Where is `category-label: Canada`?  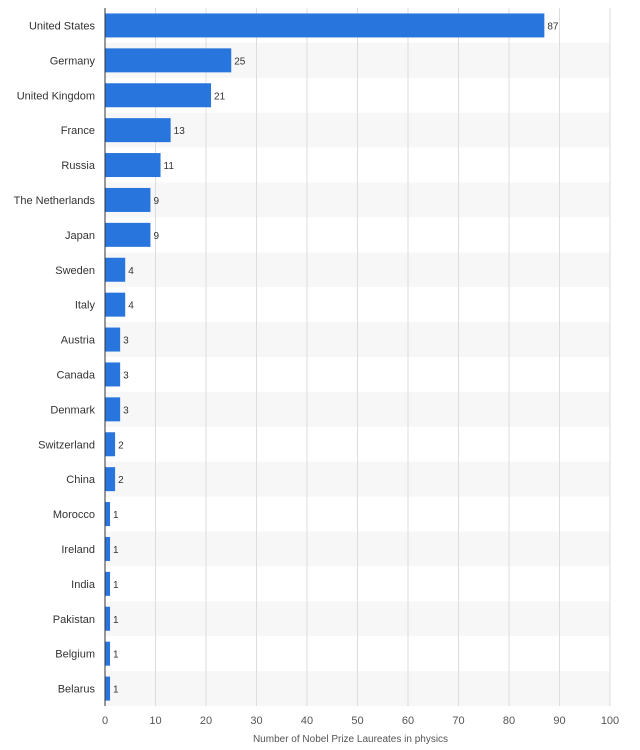
category-label: Canada is located at coordinates (75, 375).